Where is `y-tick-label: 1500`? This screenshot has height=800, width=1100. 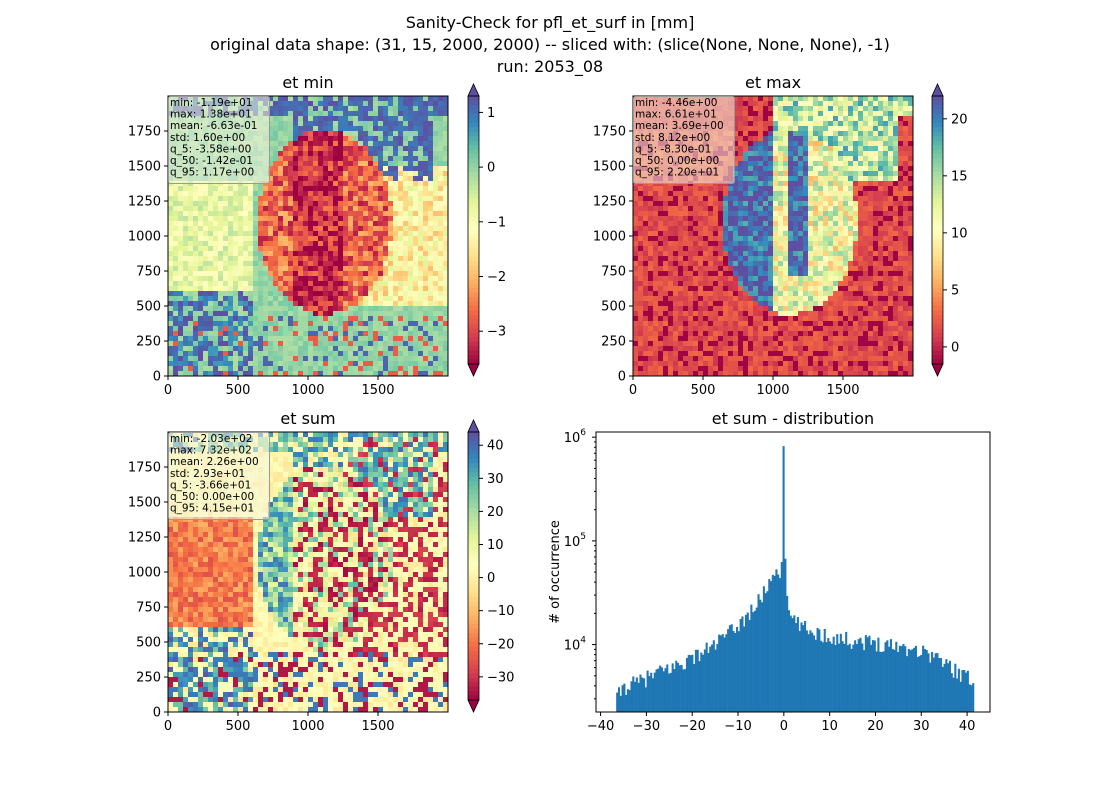
y-tick-label: 1500 is located at coordinates (144, 167).